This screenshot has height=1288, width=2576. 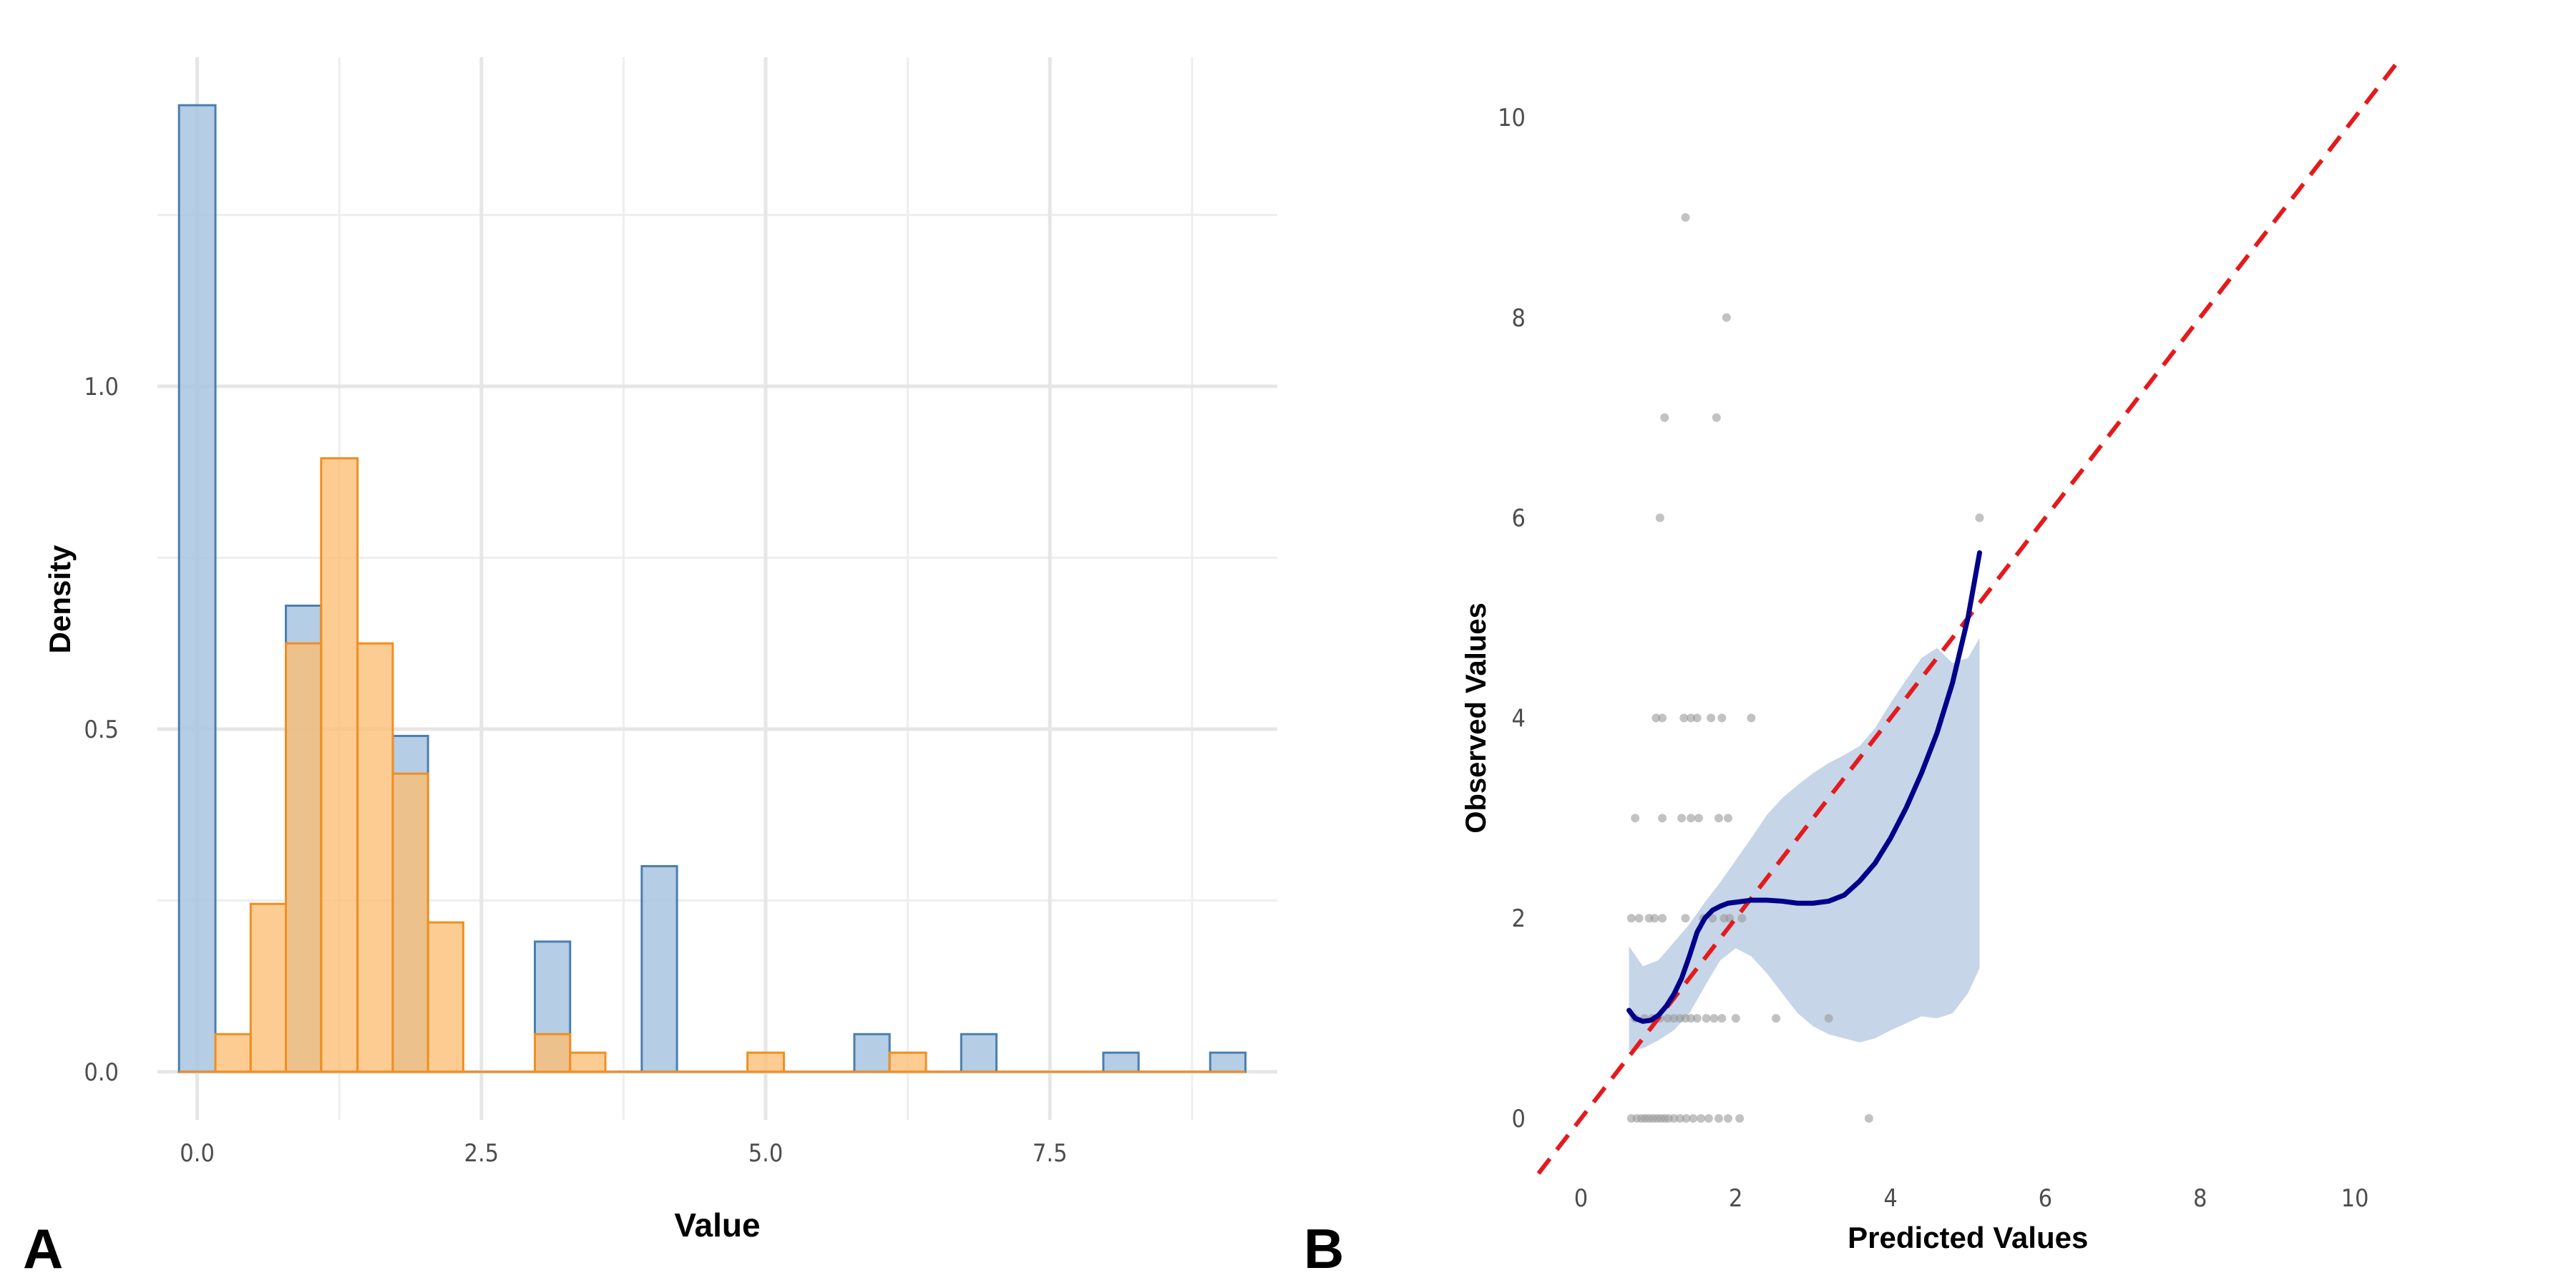 I want to click on x-tick-label: 7.5, so click(x=1050, y=1153).